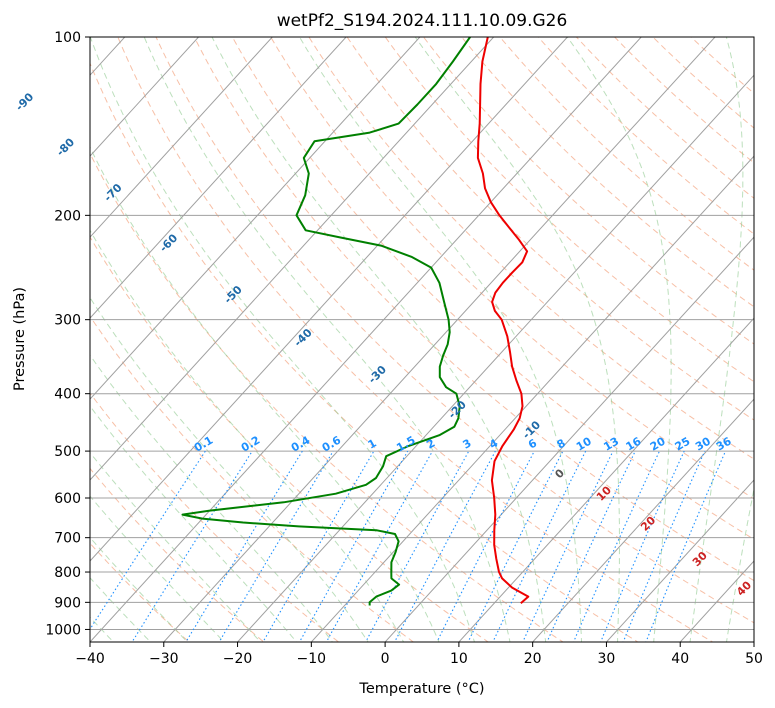 The image size is (775, 708). I want to click on x-tick-label: 0, so click(385, 659).